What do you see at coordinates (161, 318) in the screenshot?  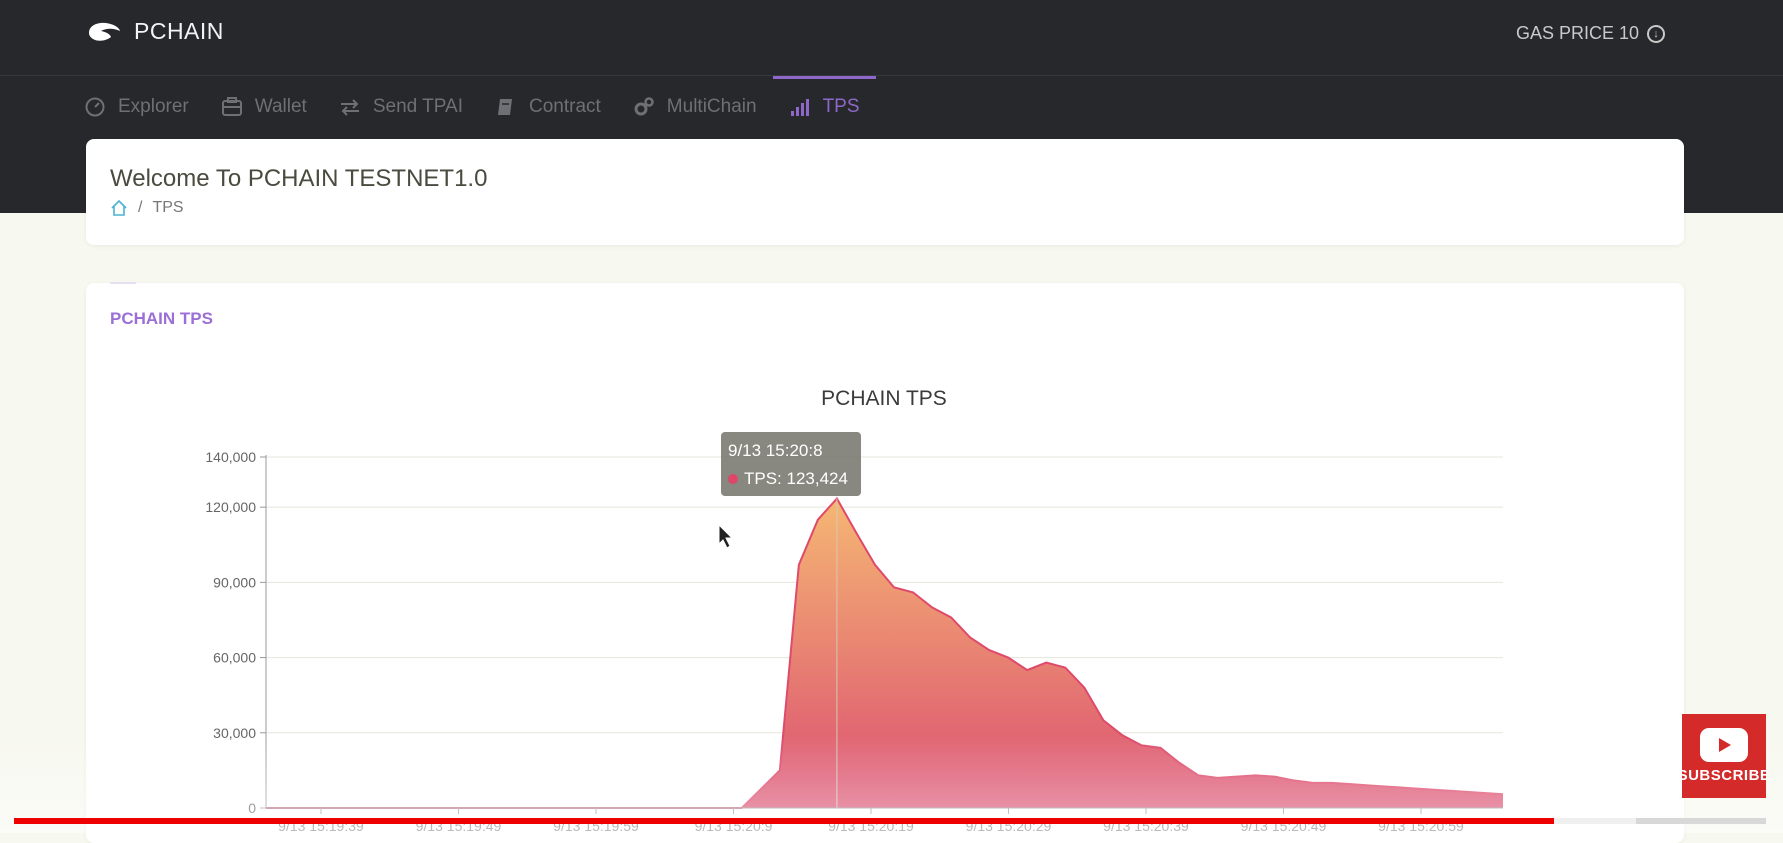 I see `chart-card-title: PCHAIN TPS` at bounding box center [161, 318].